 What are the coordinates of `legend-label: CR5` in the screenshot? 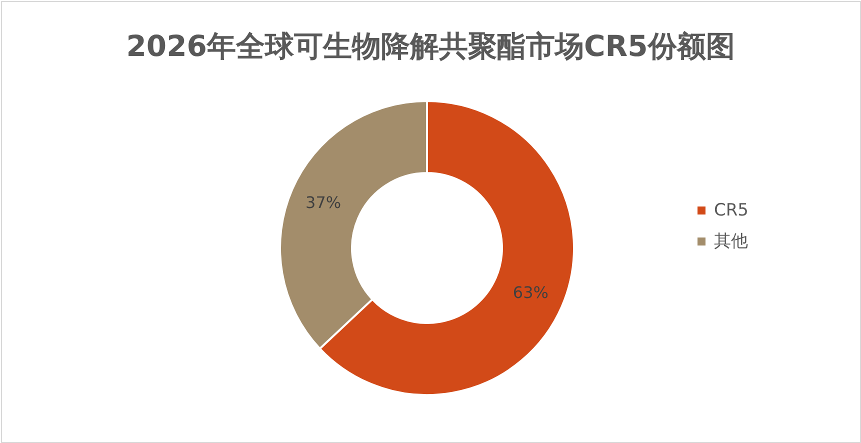 It's located at (731, 210).